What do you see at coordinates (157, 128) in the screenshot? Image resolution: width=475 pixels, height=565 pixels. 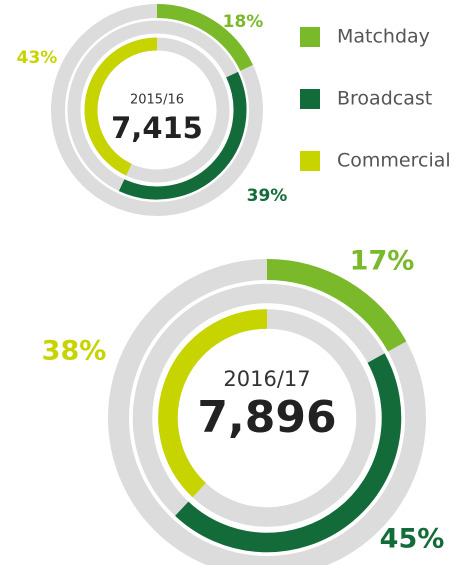 I see `total-label: 7,415` at bounding box center [157, 128].